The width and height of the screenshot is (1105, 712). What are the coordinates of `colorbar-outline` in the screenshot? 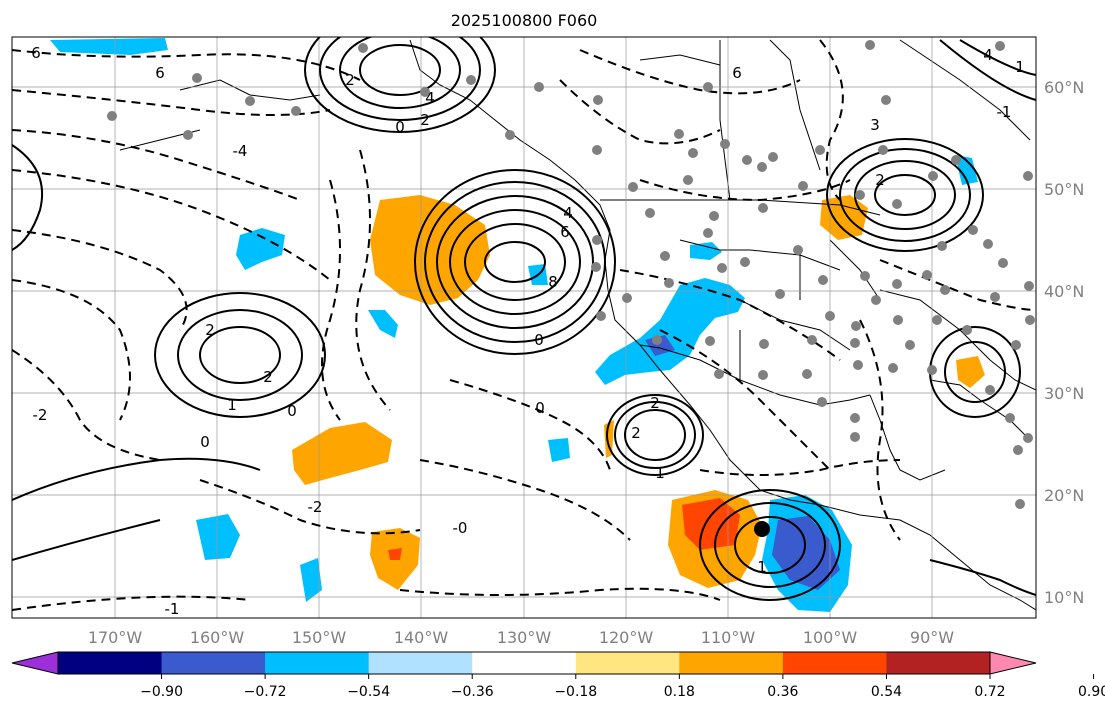 It's located at (524, 663).